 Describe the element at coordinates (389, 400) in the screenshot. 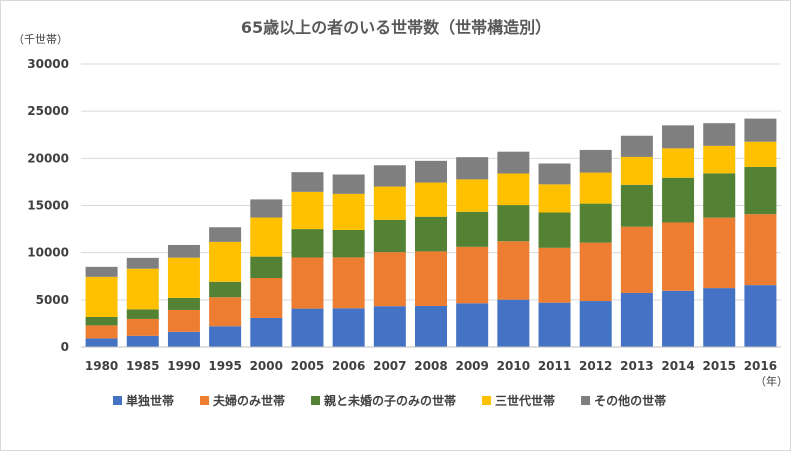

I see `legend: 単独世帯 夫婦のみ世帯 親と未婚の子のみの世帯 三世代世帯 その他の世帯` at that location.